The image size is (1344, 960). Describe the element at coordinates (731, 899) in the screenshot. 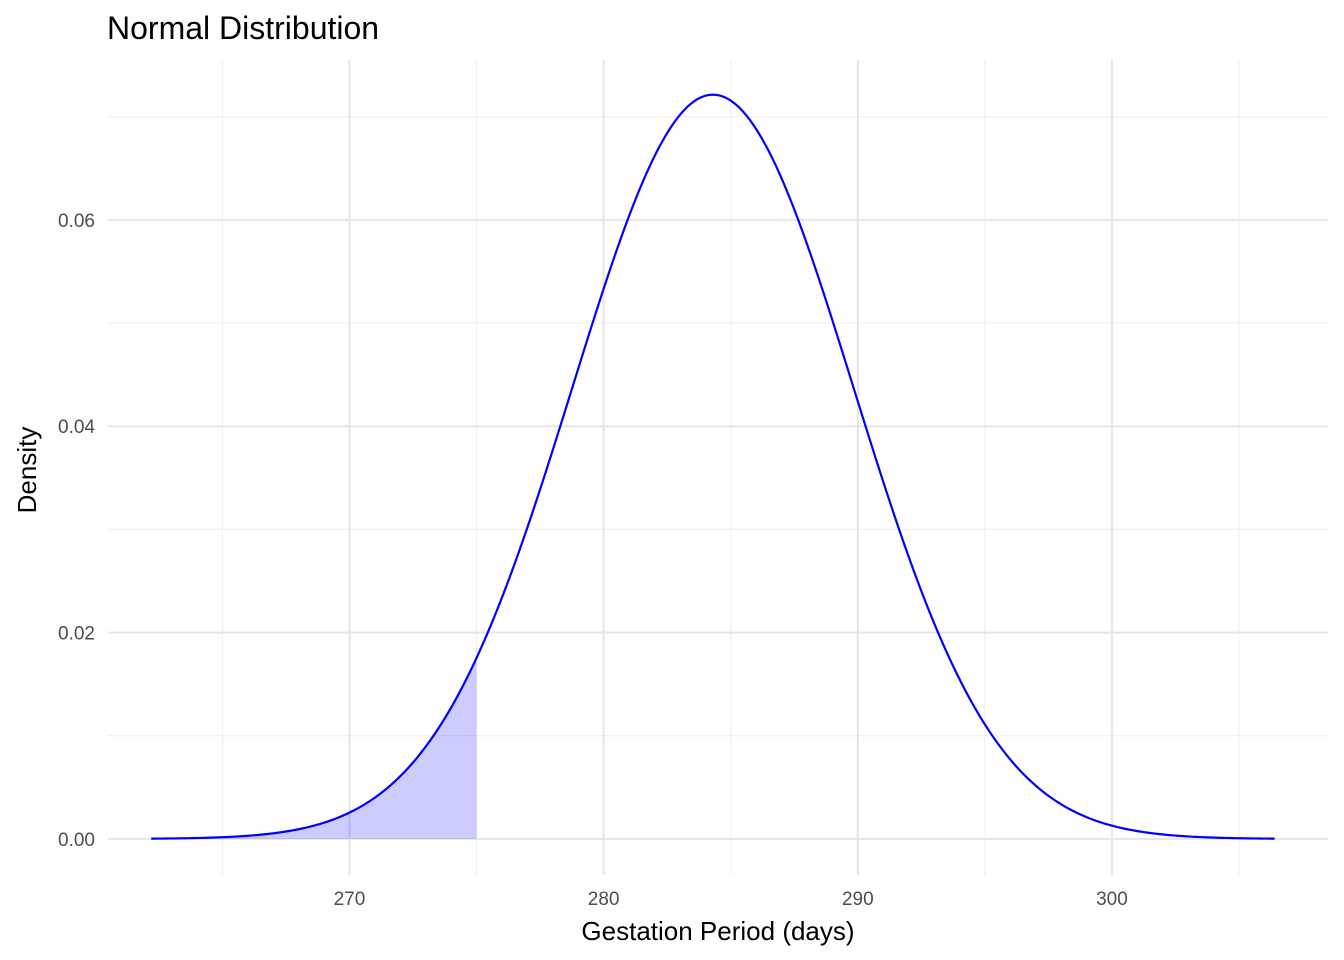

I see `x-axis-ticks: 270 280 290 300` at that location.